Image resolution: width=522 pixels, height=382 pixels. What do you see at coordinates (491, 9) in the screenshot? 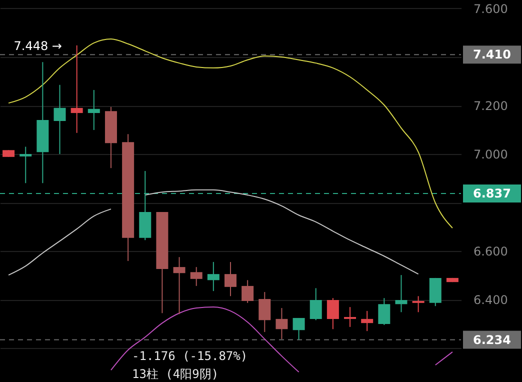
I see `y-tick-label: 7.600` at bounding box center [491, 9].